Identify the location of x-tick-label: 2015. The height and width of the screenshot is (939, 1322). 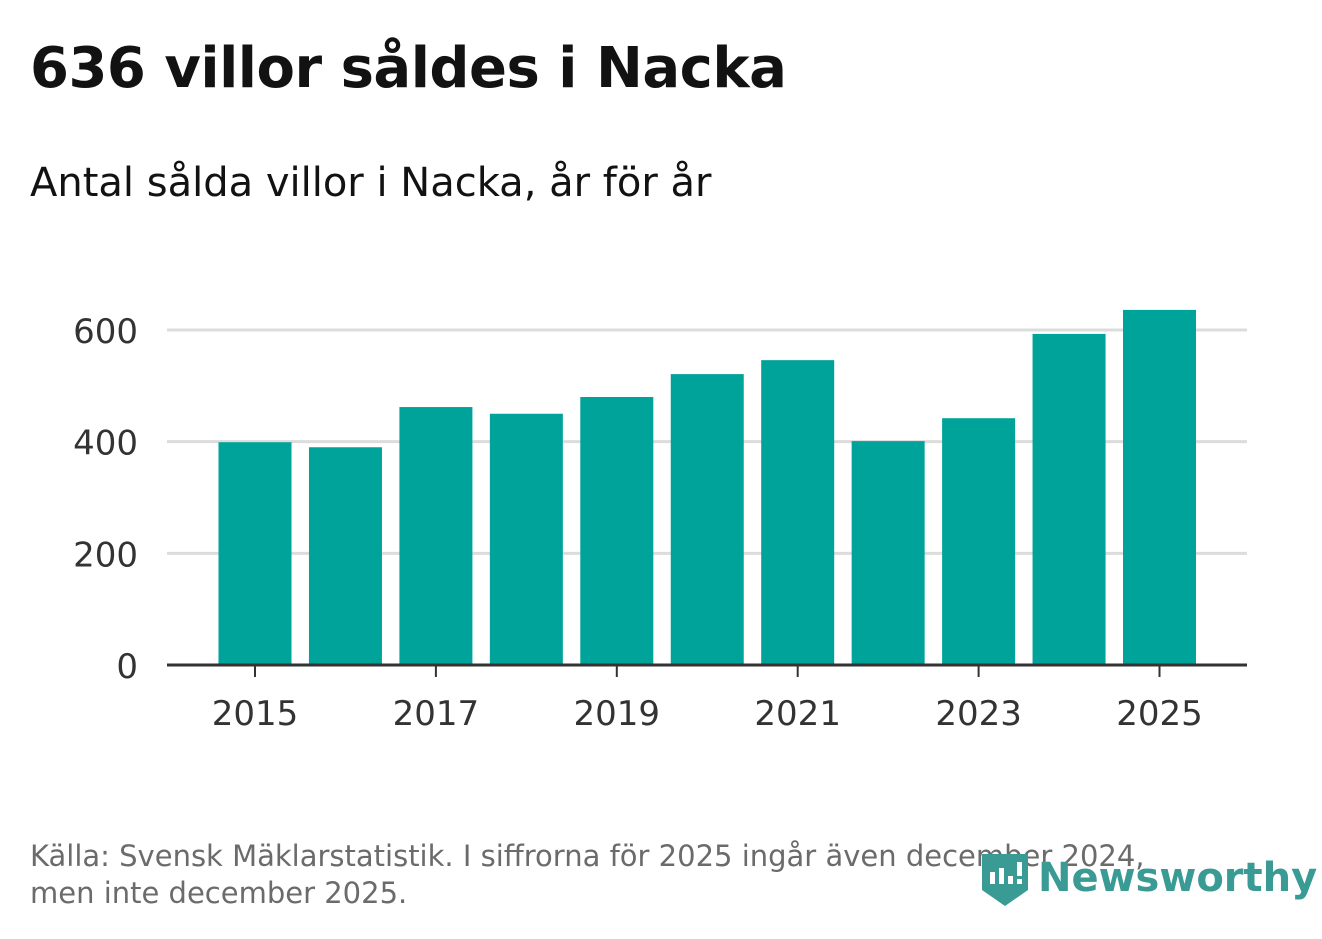
(255, 714).